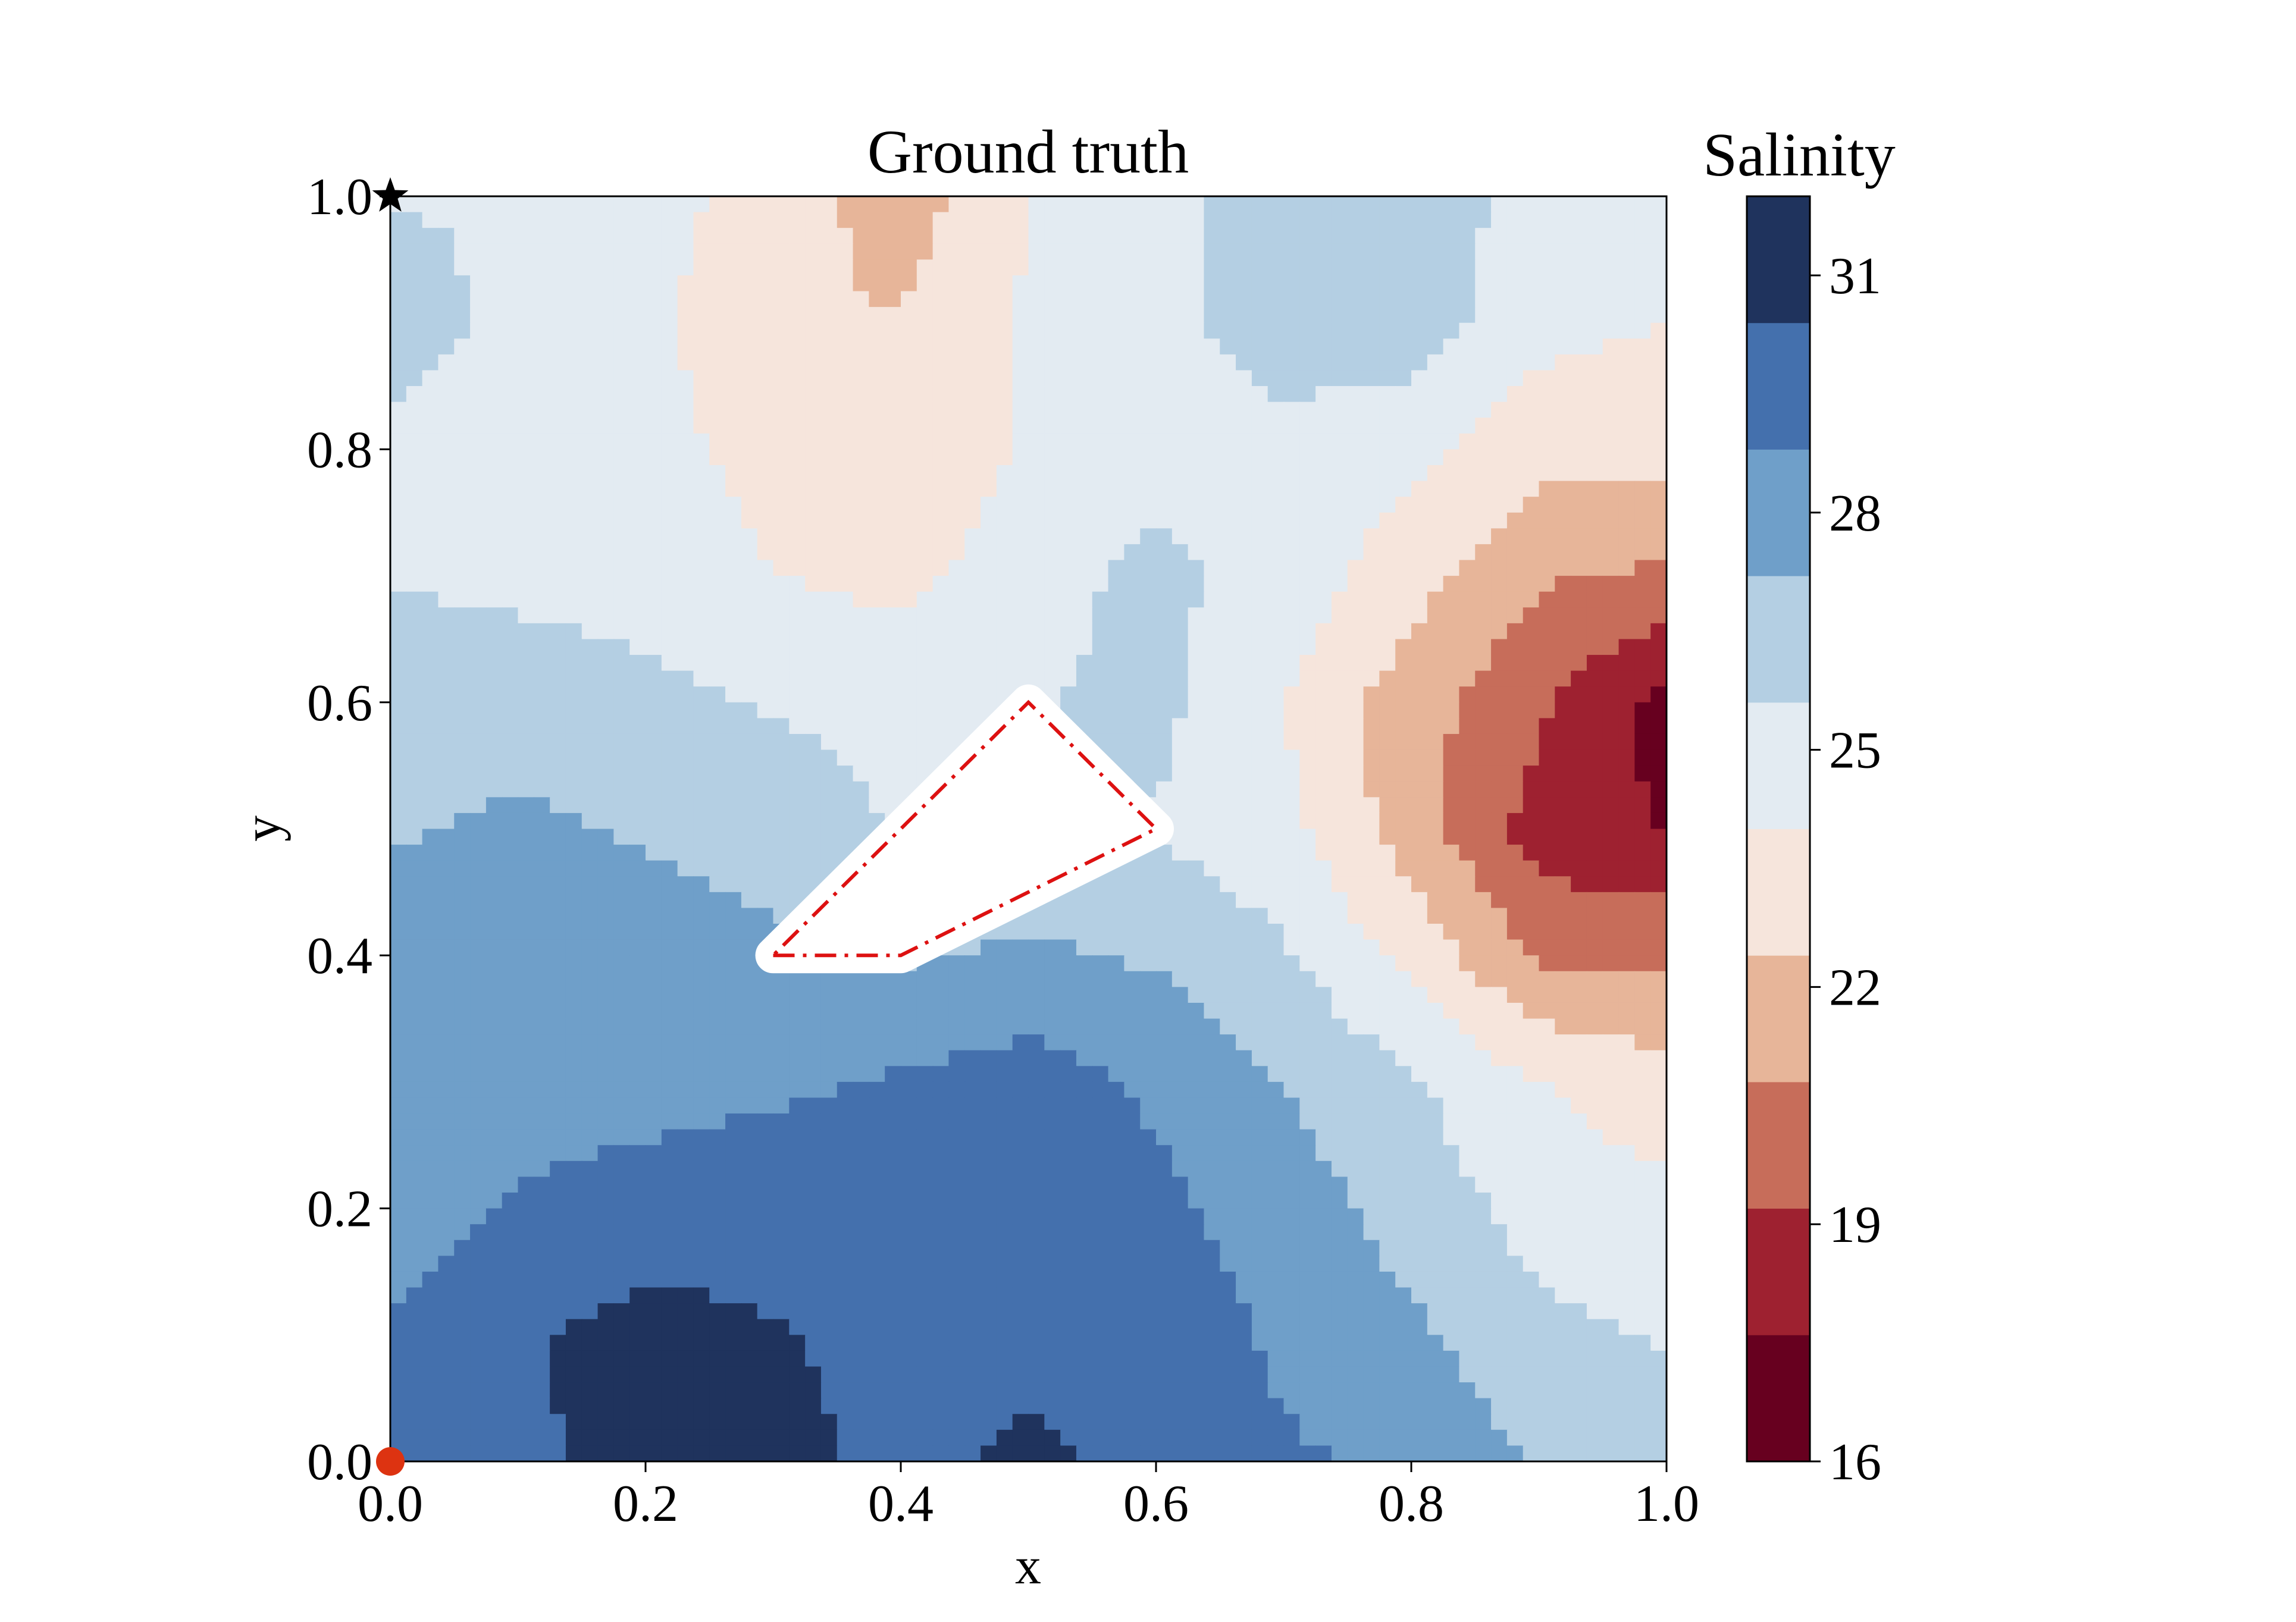 The height and width of the screenshot is (1622, 2296). I want to click on chart-title: Ground truth, so click(1028, 152).